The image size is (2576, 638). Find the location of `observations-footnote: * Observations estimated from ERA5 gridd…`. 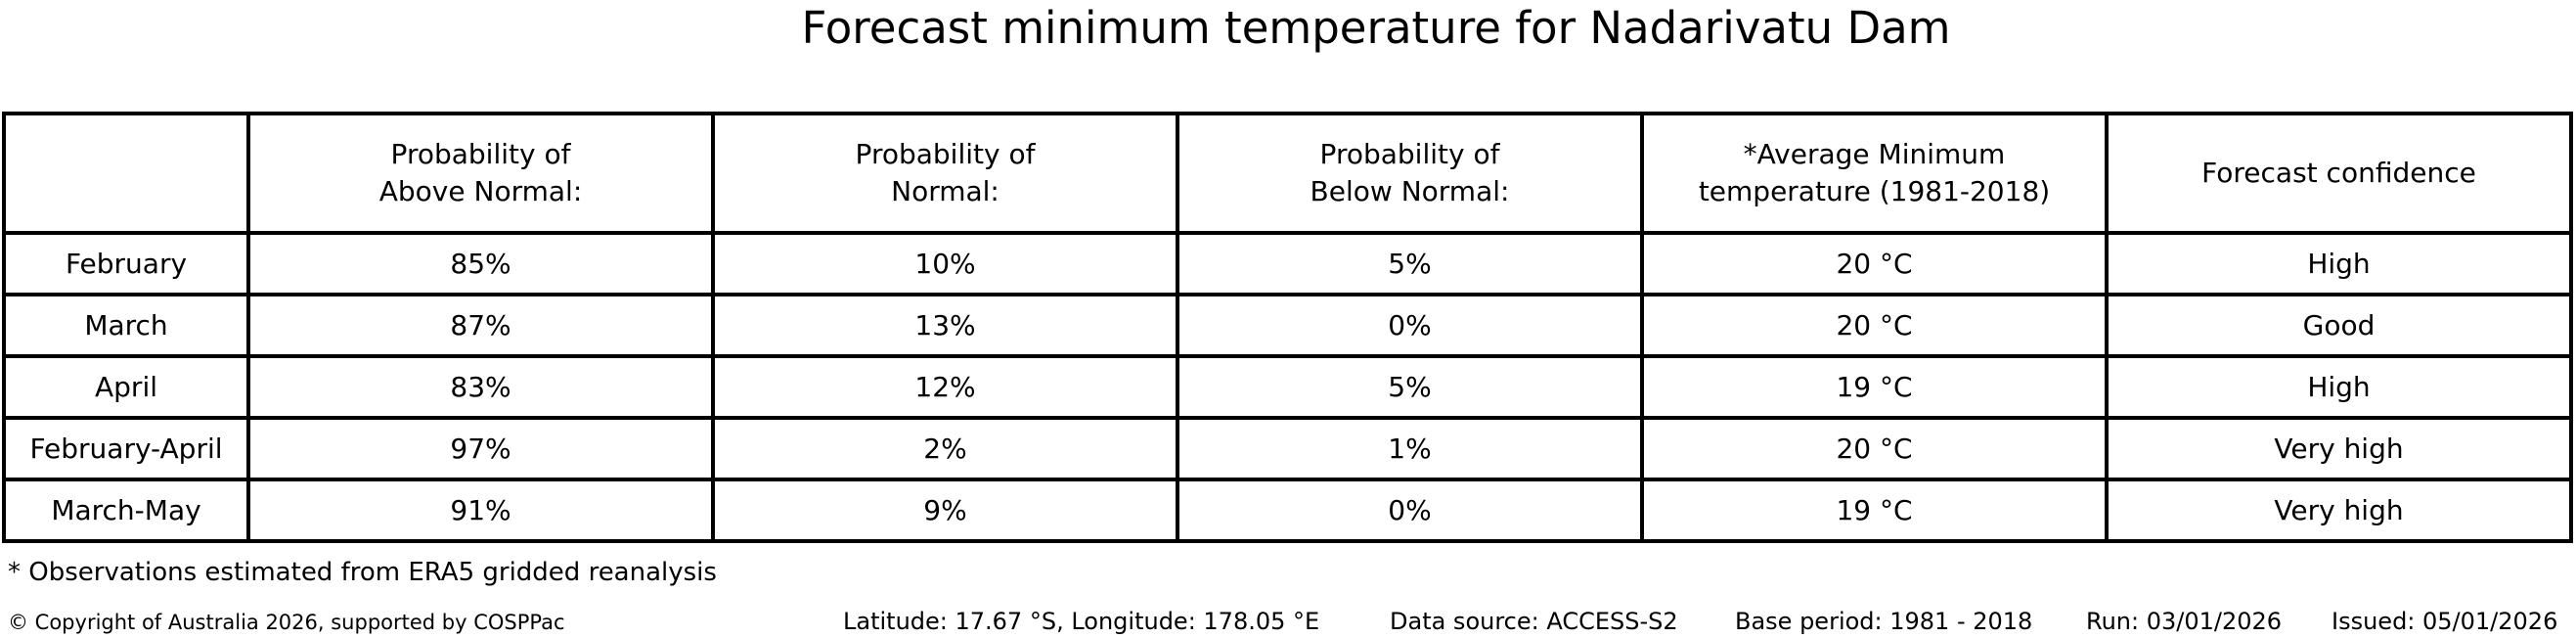

observations-footnote: * Observations estimated from ERA5 gridd… is located at coordinates (362, 572).